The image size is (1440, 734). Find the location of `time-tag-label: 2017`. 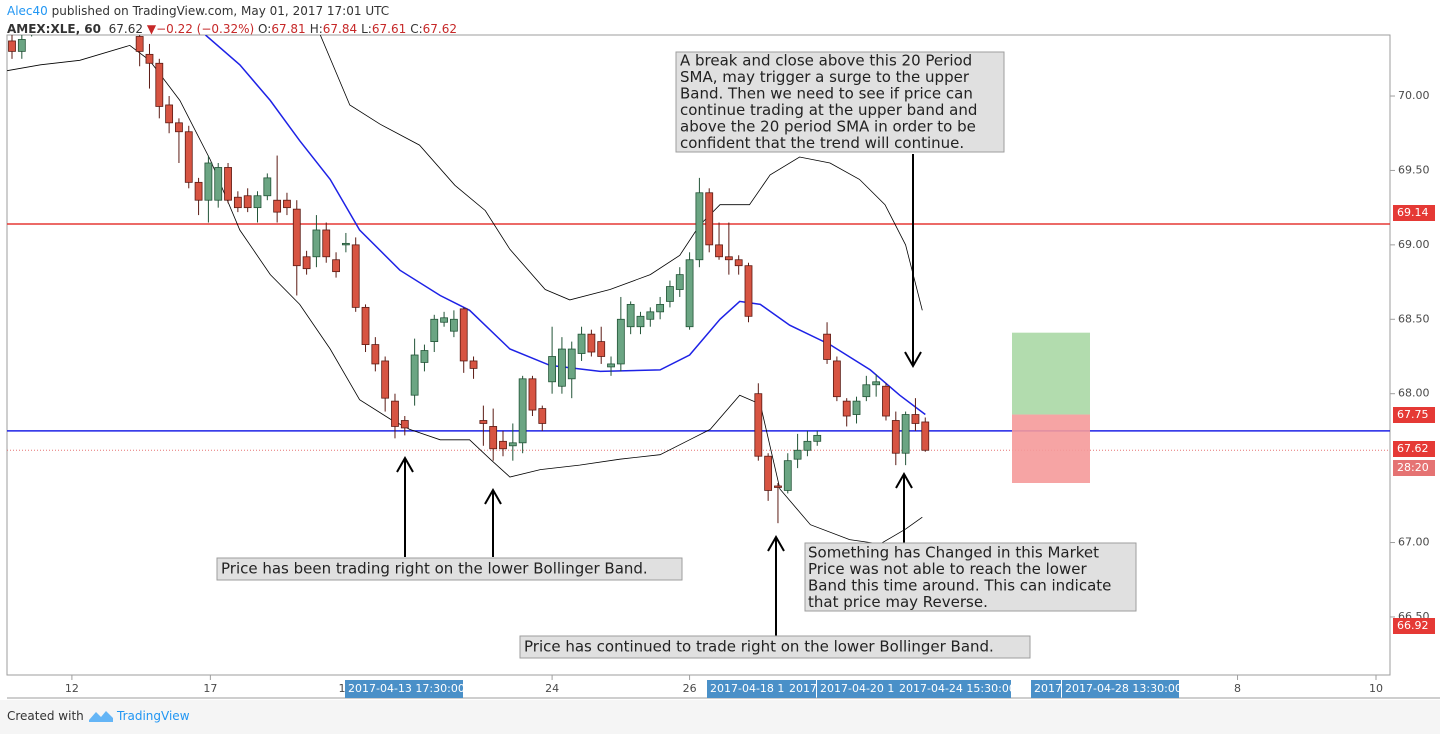

time-tag-label: 2017 is located at coordinates (1048, 688).